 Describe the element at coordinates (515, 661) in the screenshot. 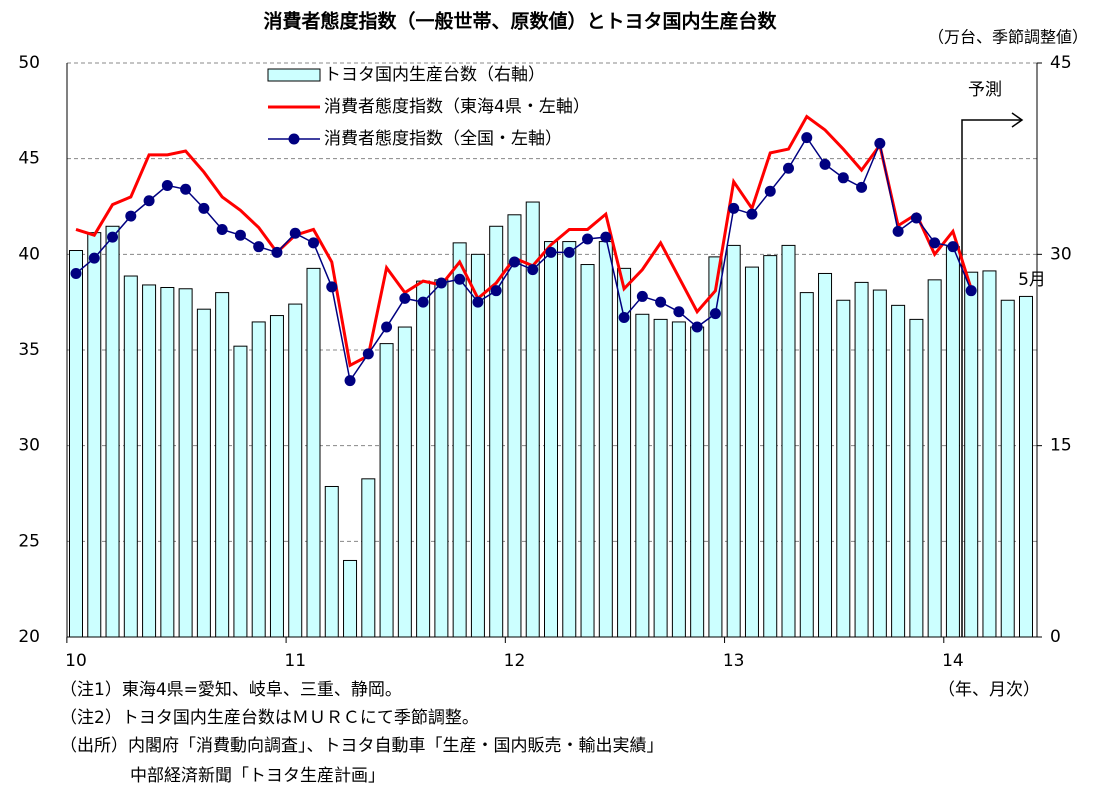

I see `x-tick-label: 12` at that location.